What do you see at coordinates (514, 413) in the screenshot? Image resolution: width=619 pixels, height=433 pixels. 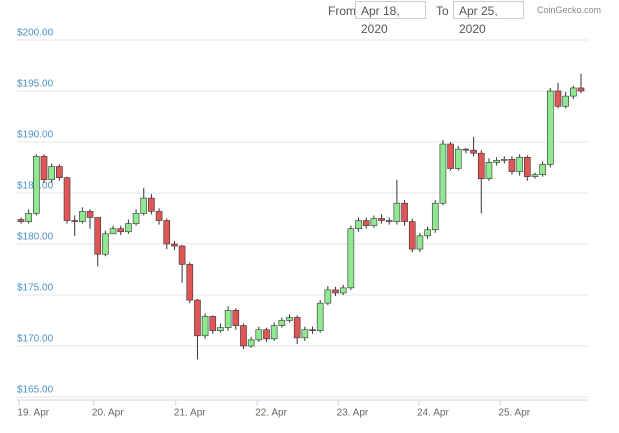 I see `x-tick-label: 25. Apr` at bounding box center [514, 413].